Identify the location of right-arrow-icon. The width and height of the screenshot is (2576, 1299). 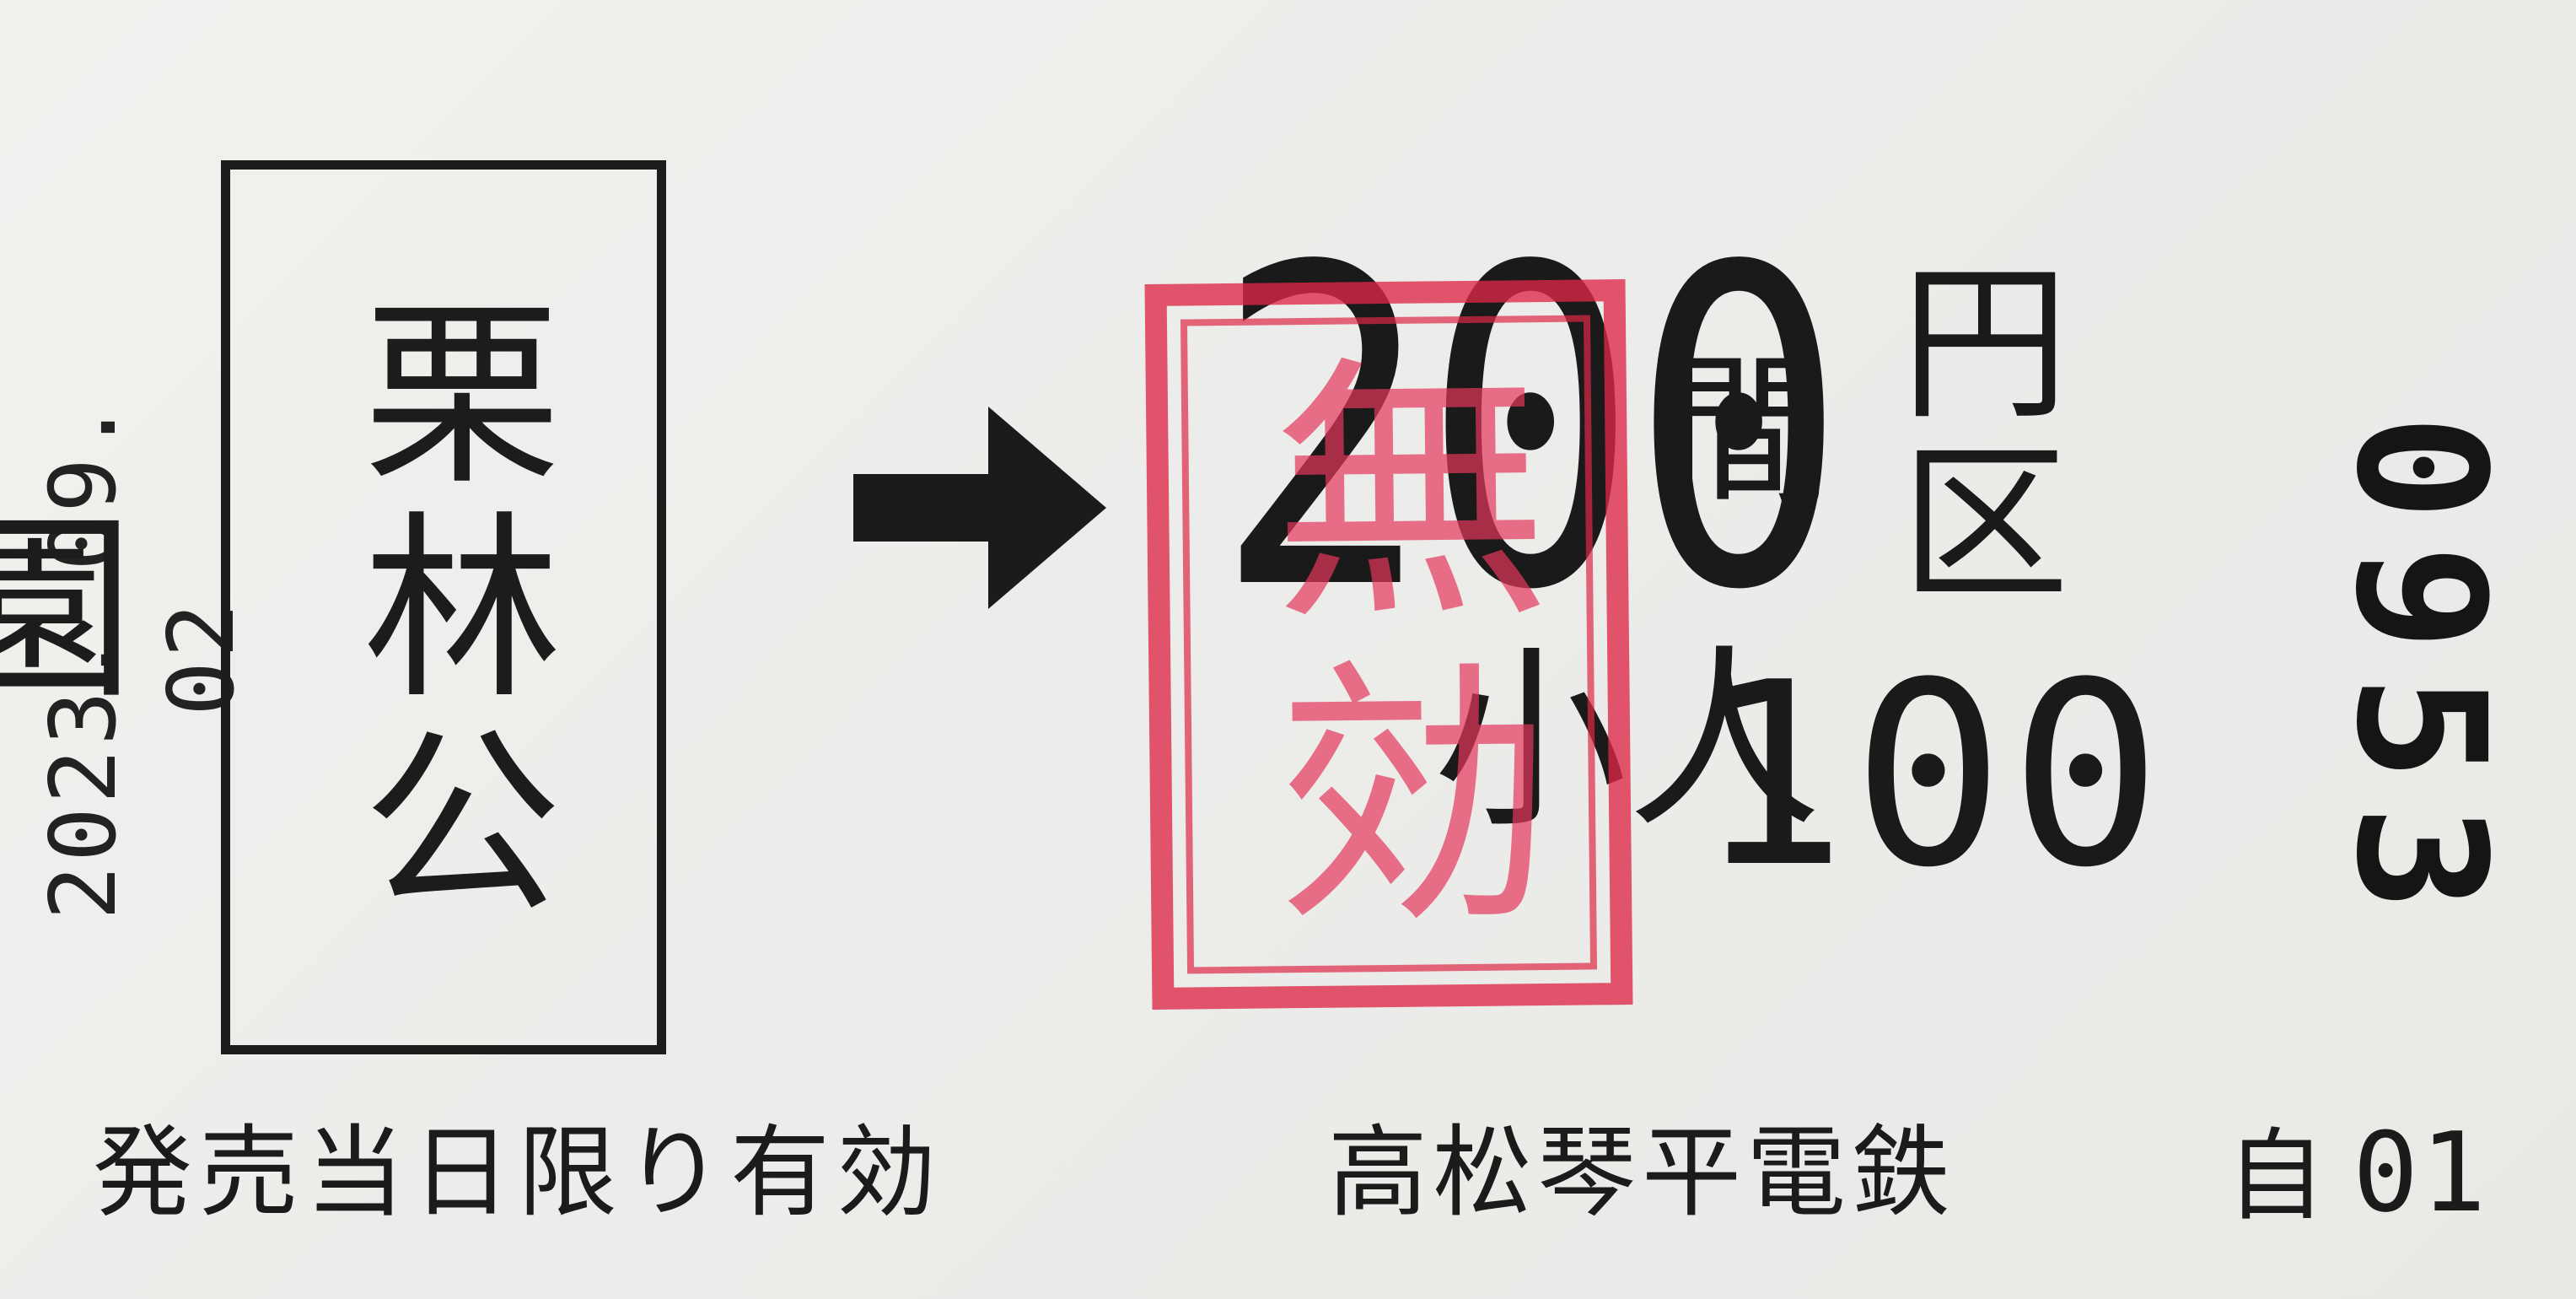
(979, 508).